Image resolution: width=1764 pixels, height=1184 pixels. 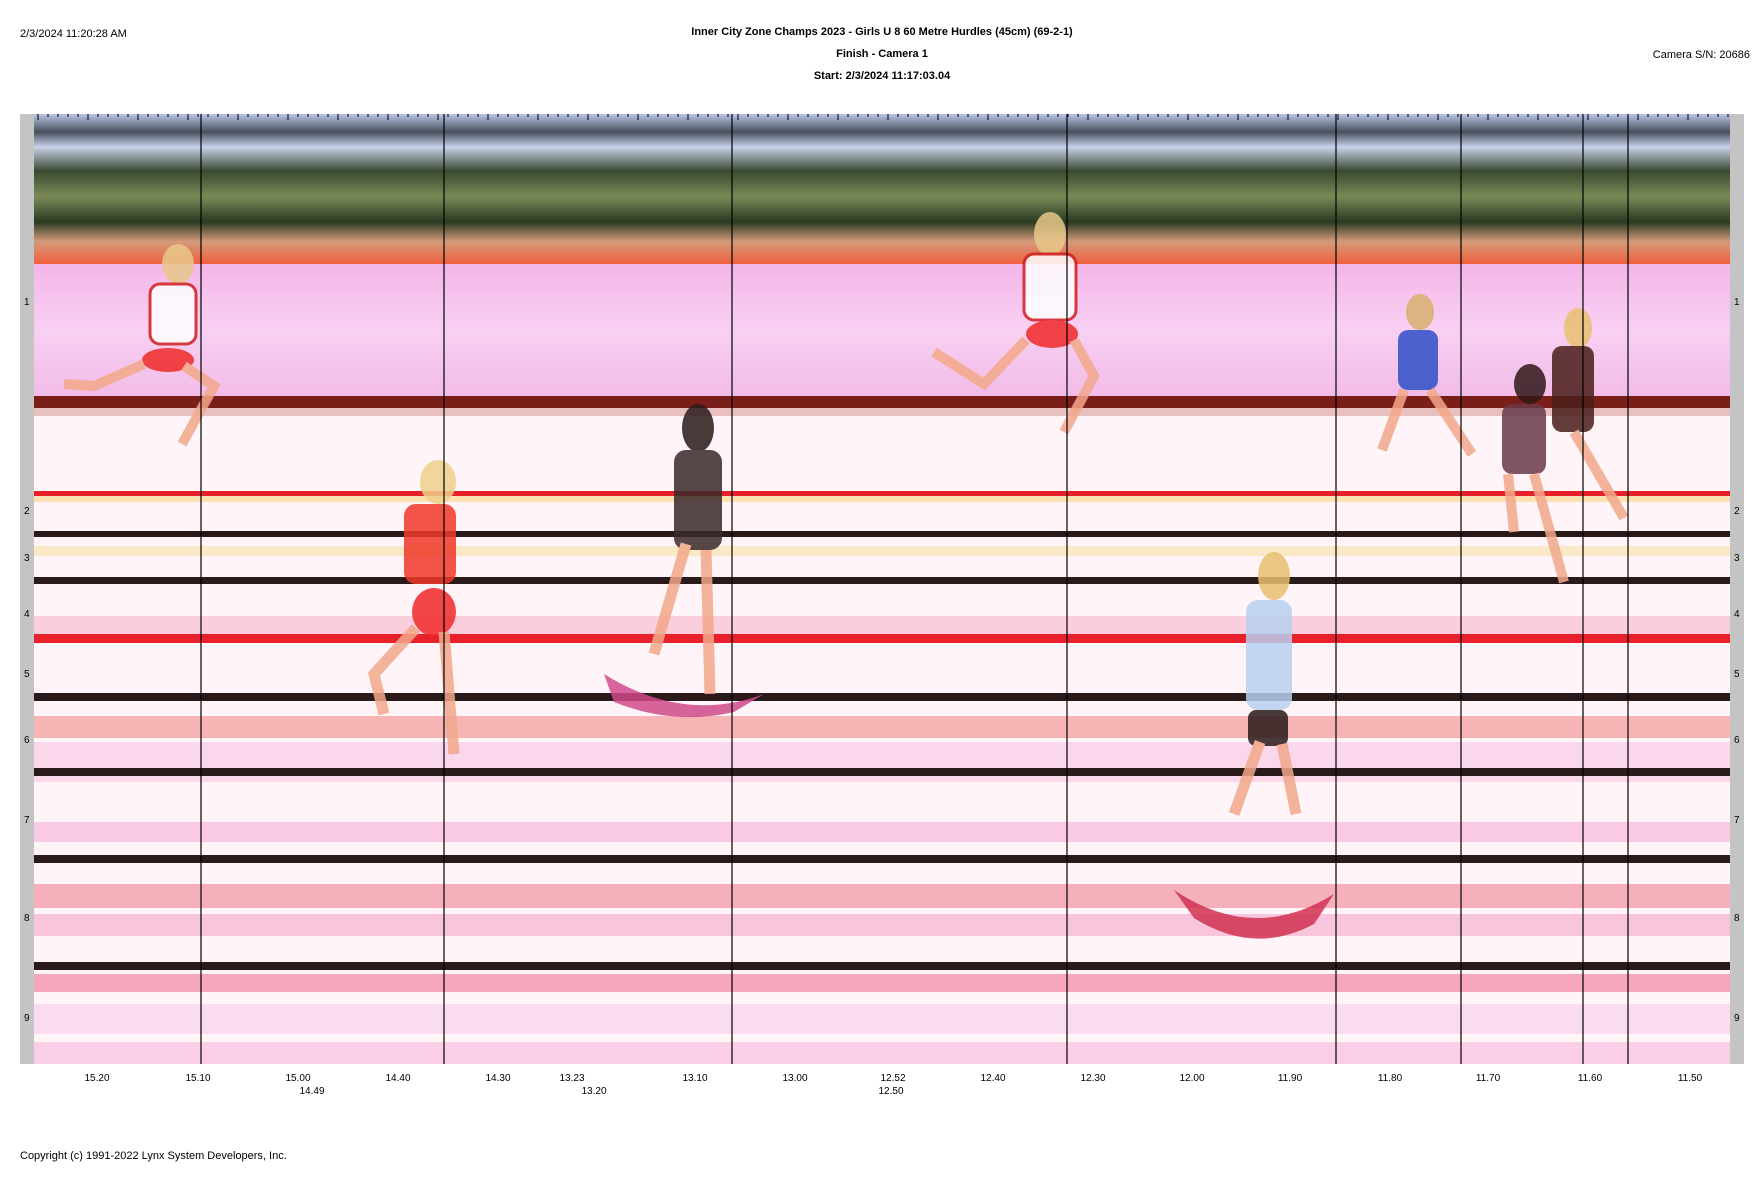 I want to click on lane-label-6-right: 6, so click(x=1737, y=740).